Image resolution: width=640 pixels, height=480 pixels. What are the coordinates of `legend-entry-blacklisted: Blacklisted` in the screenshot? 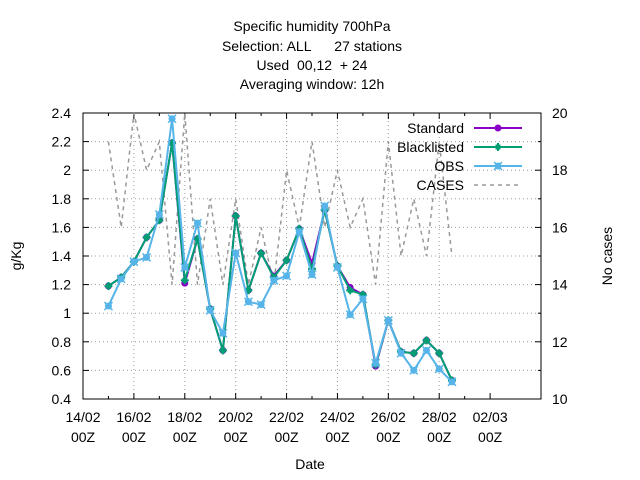 It's located at (459, 147).